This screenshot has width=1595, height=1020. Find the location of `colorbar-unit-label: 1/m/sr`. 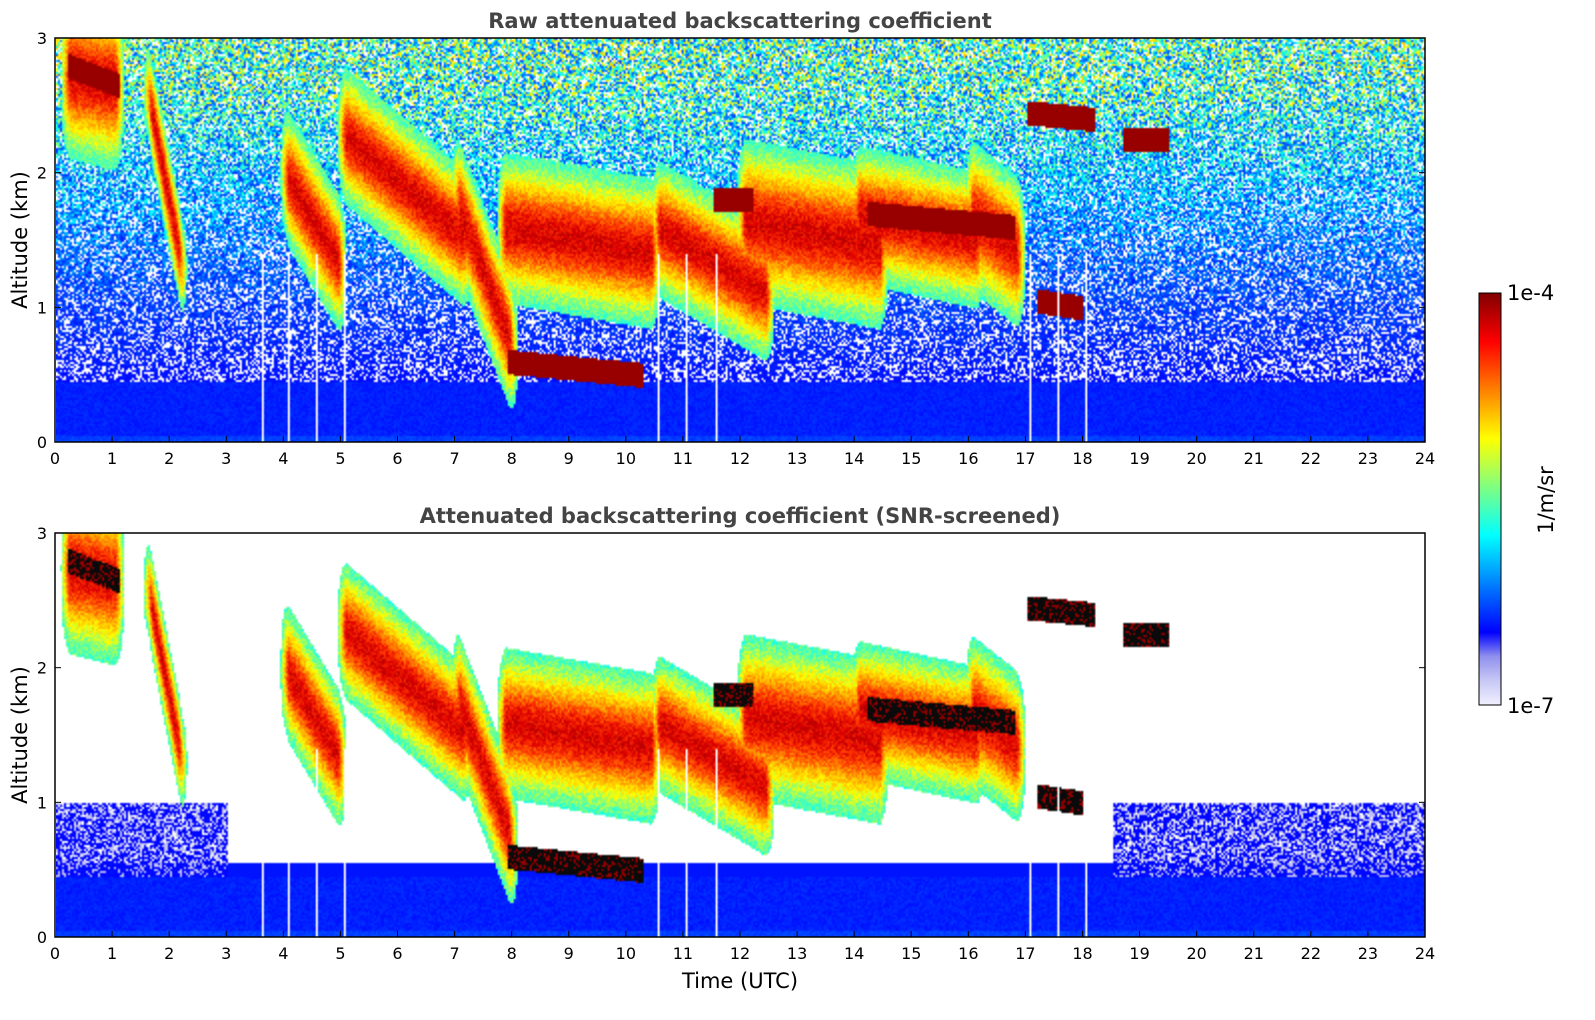

colorbar-unit-label: 1/m/sr is located at coordinates (1546, 500).